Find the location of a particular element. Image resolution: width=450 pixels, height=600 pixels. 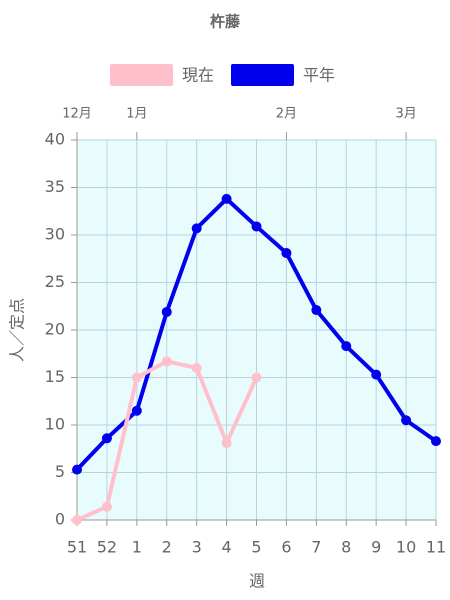

y-tick-label: 35 is located at coordinates (55, 186).